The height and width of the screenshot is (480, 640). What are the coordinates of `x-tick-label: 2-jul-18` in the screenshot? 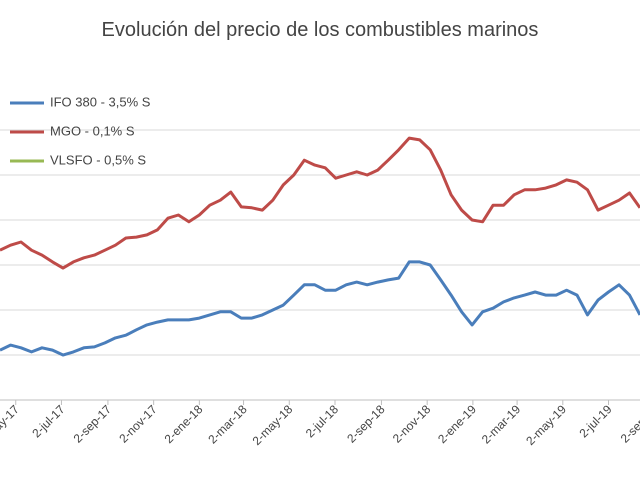 It's located at (322, 421).